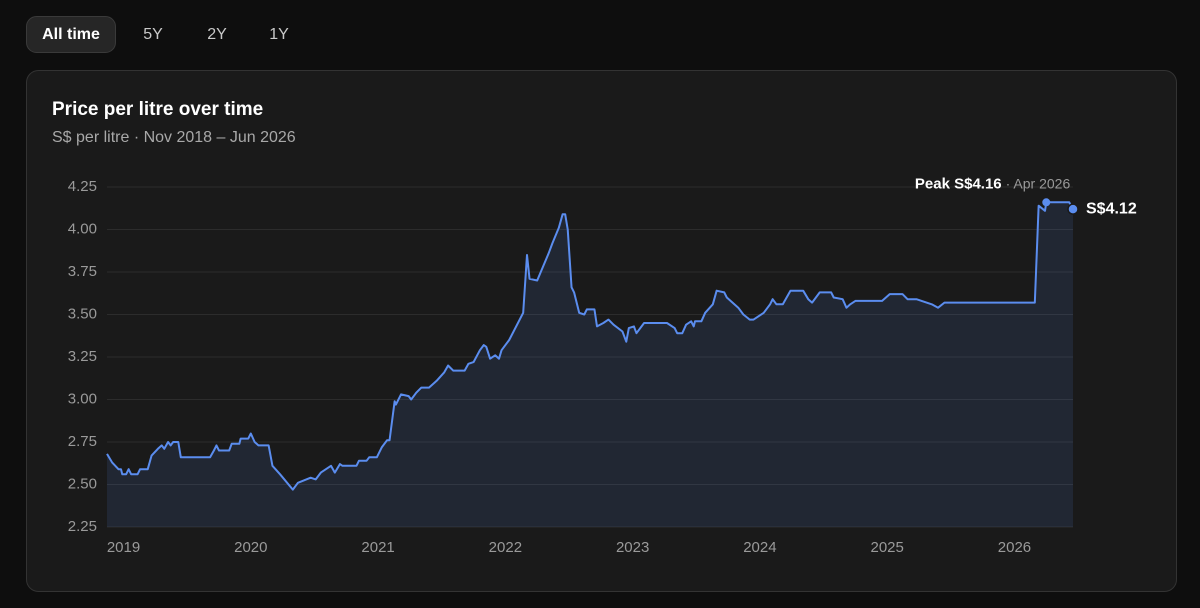 Image resolution: width=1200 pixels, height=608 pixels. What do you see at coordinates (153, 34) in the screenshot?
I see `tab: 5Y` at bounding box center [153, 34].